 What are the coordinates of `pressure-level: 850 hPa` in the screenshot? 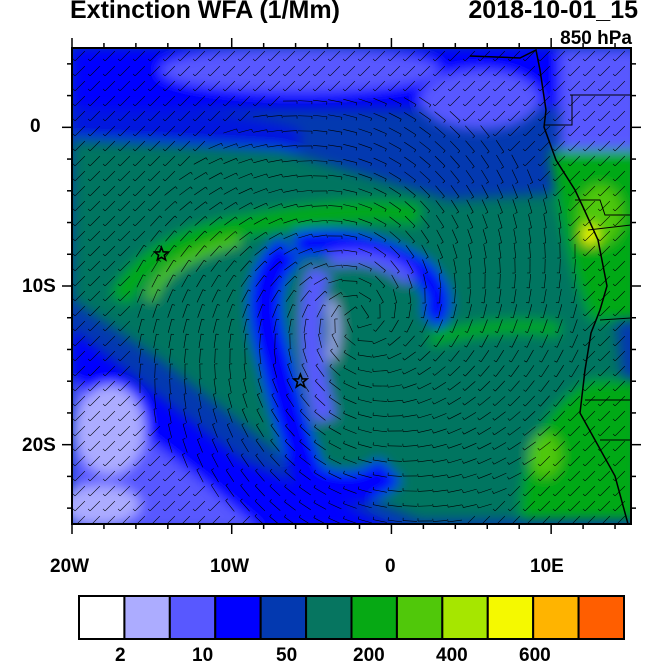 It's located at (596, 38).